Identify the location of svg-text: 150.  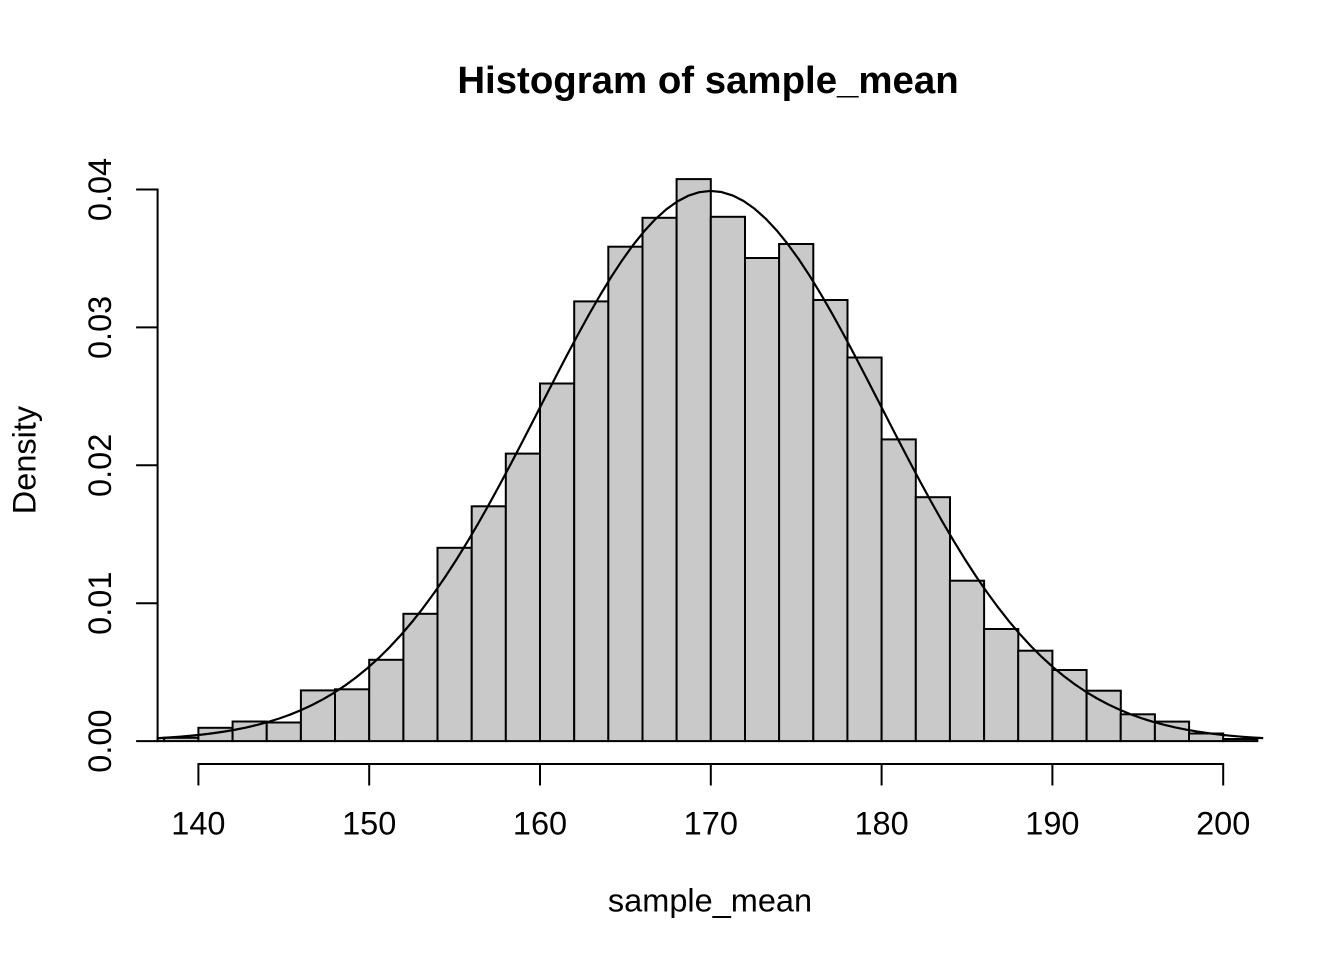
(369, 824).